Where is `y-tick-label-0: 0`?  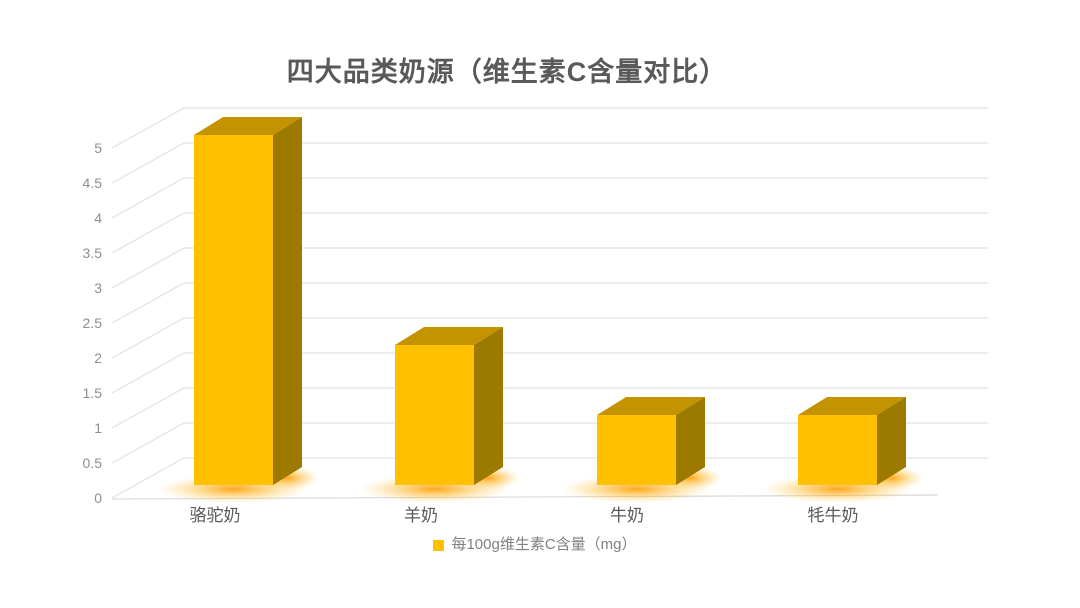
y-tick-label-0: 0 is located at coordinates (98, 498).